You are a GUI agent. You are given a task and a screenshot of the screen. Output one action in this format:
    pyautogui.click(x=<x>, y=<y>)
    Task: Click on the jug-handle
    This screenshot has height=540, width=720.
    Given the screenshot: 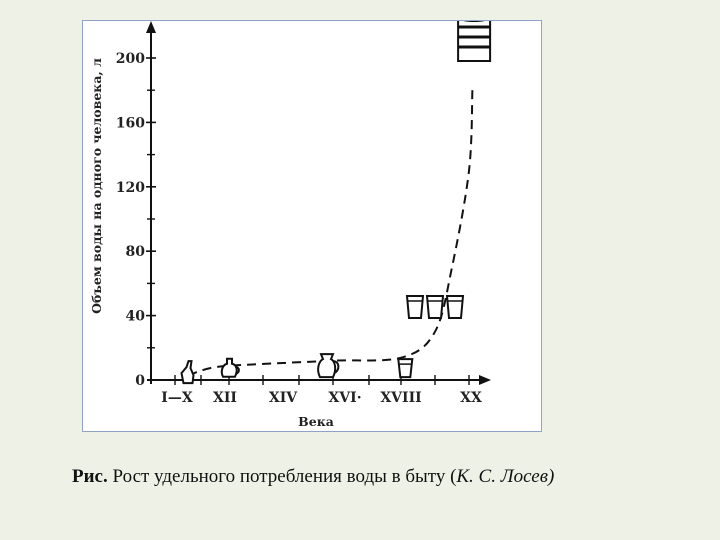 What is the action you would take?
    pyautogui.click(x=237, y=370)
    